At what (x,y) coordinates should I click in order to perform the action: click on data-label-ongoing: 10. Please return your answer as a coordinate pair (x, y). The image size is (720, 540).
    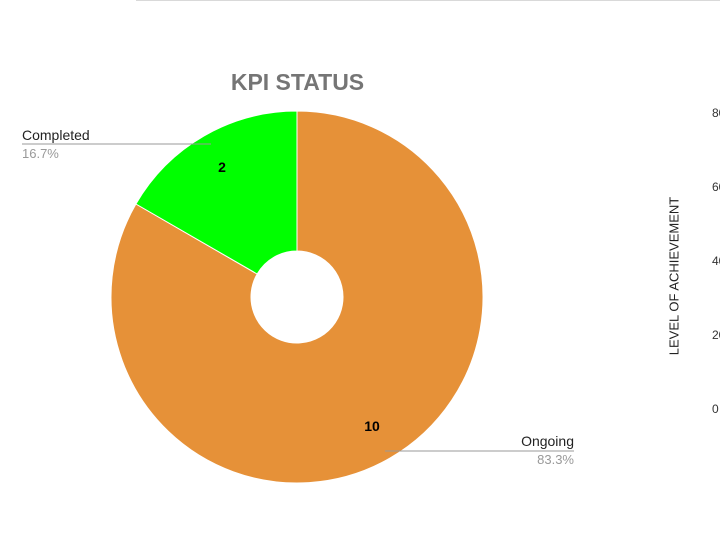
    Looking at the image, I should click on (372, 426).